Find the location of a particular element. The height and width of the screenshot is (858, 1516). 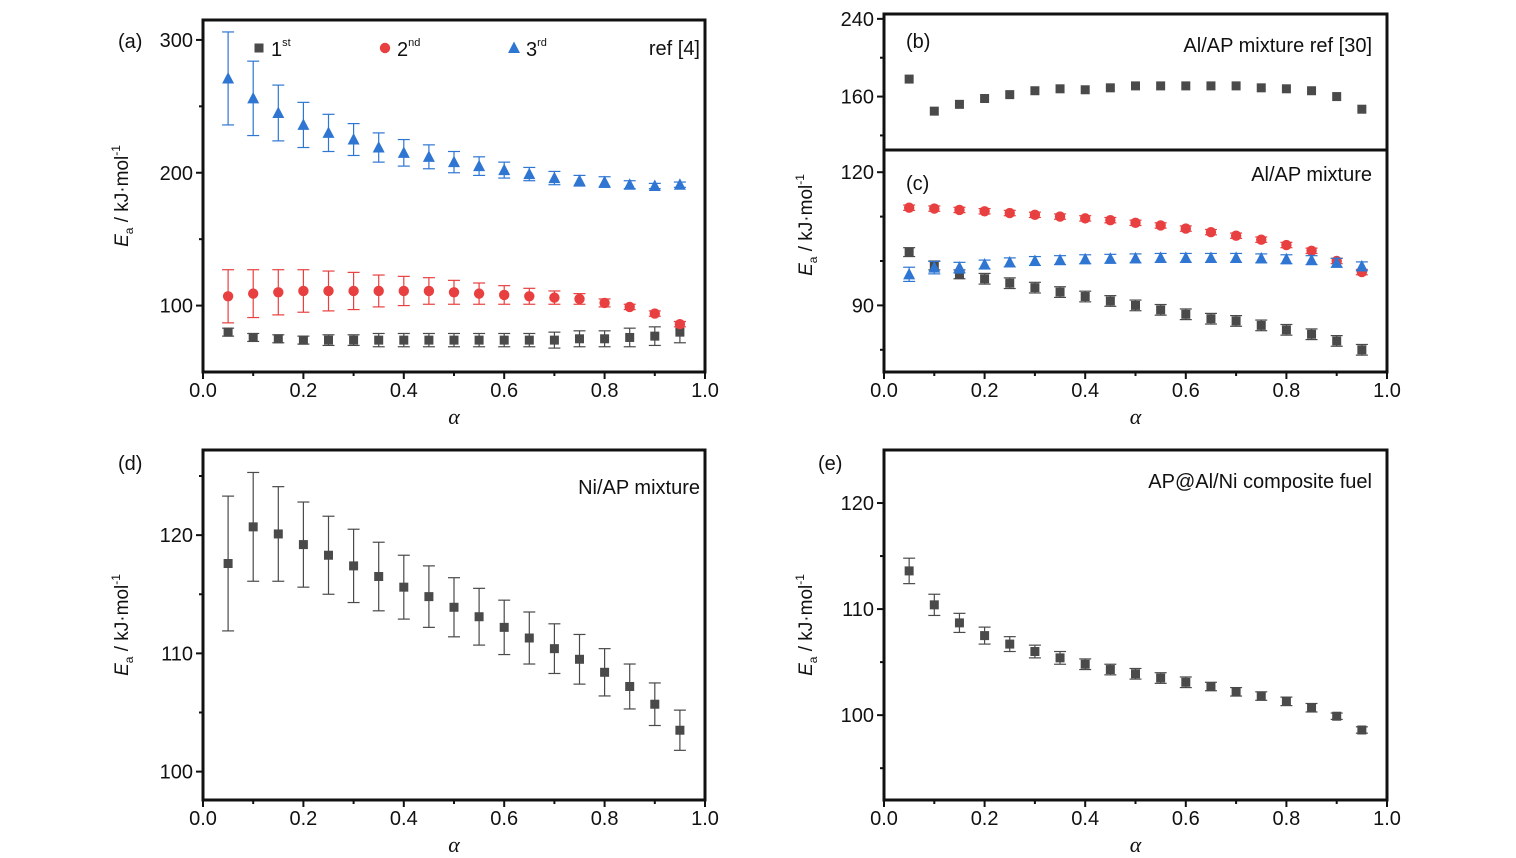

y-tick-label: 160 is located at coordinates (857, 98).